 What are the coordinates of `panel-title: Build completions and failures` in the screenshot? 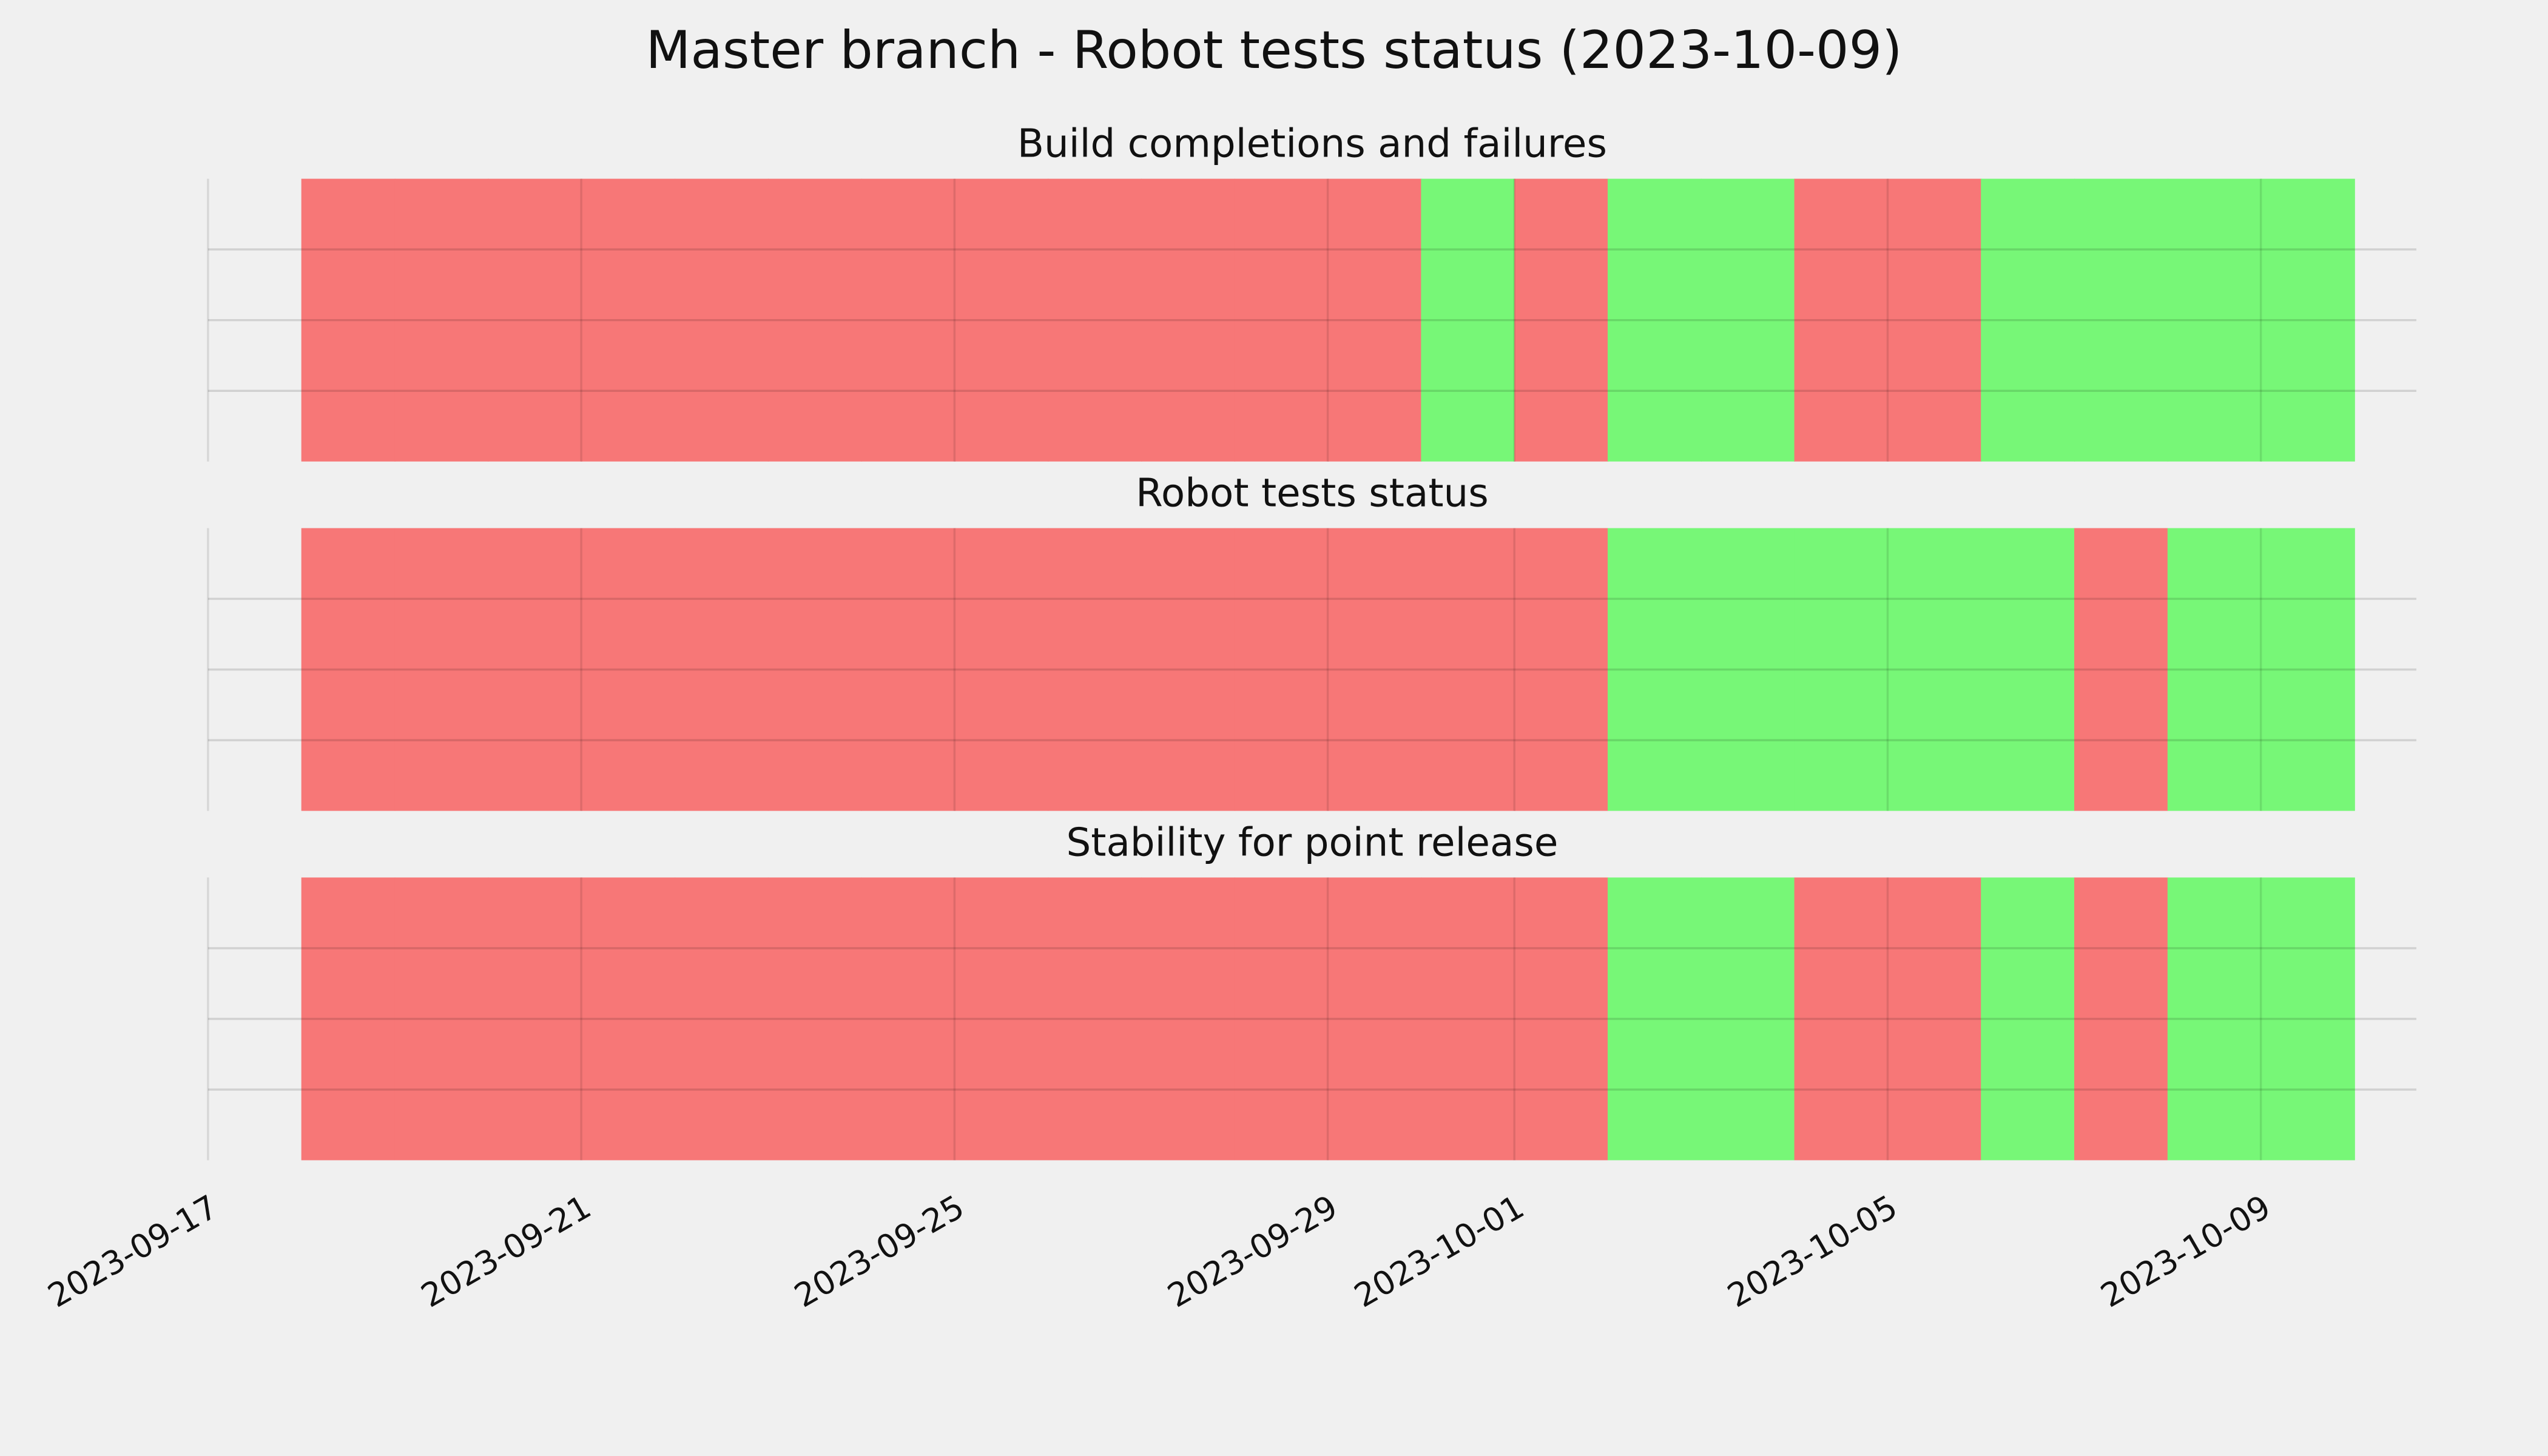 It's located at (1312, 144).